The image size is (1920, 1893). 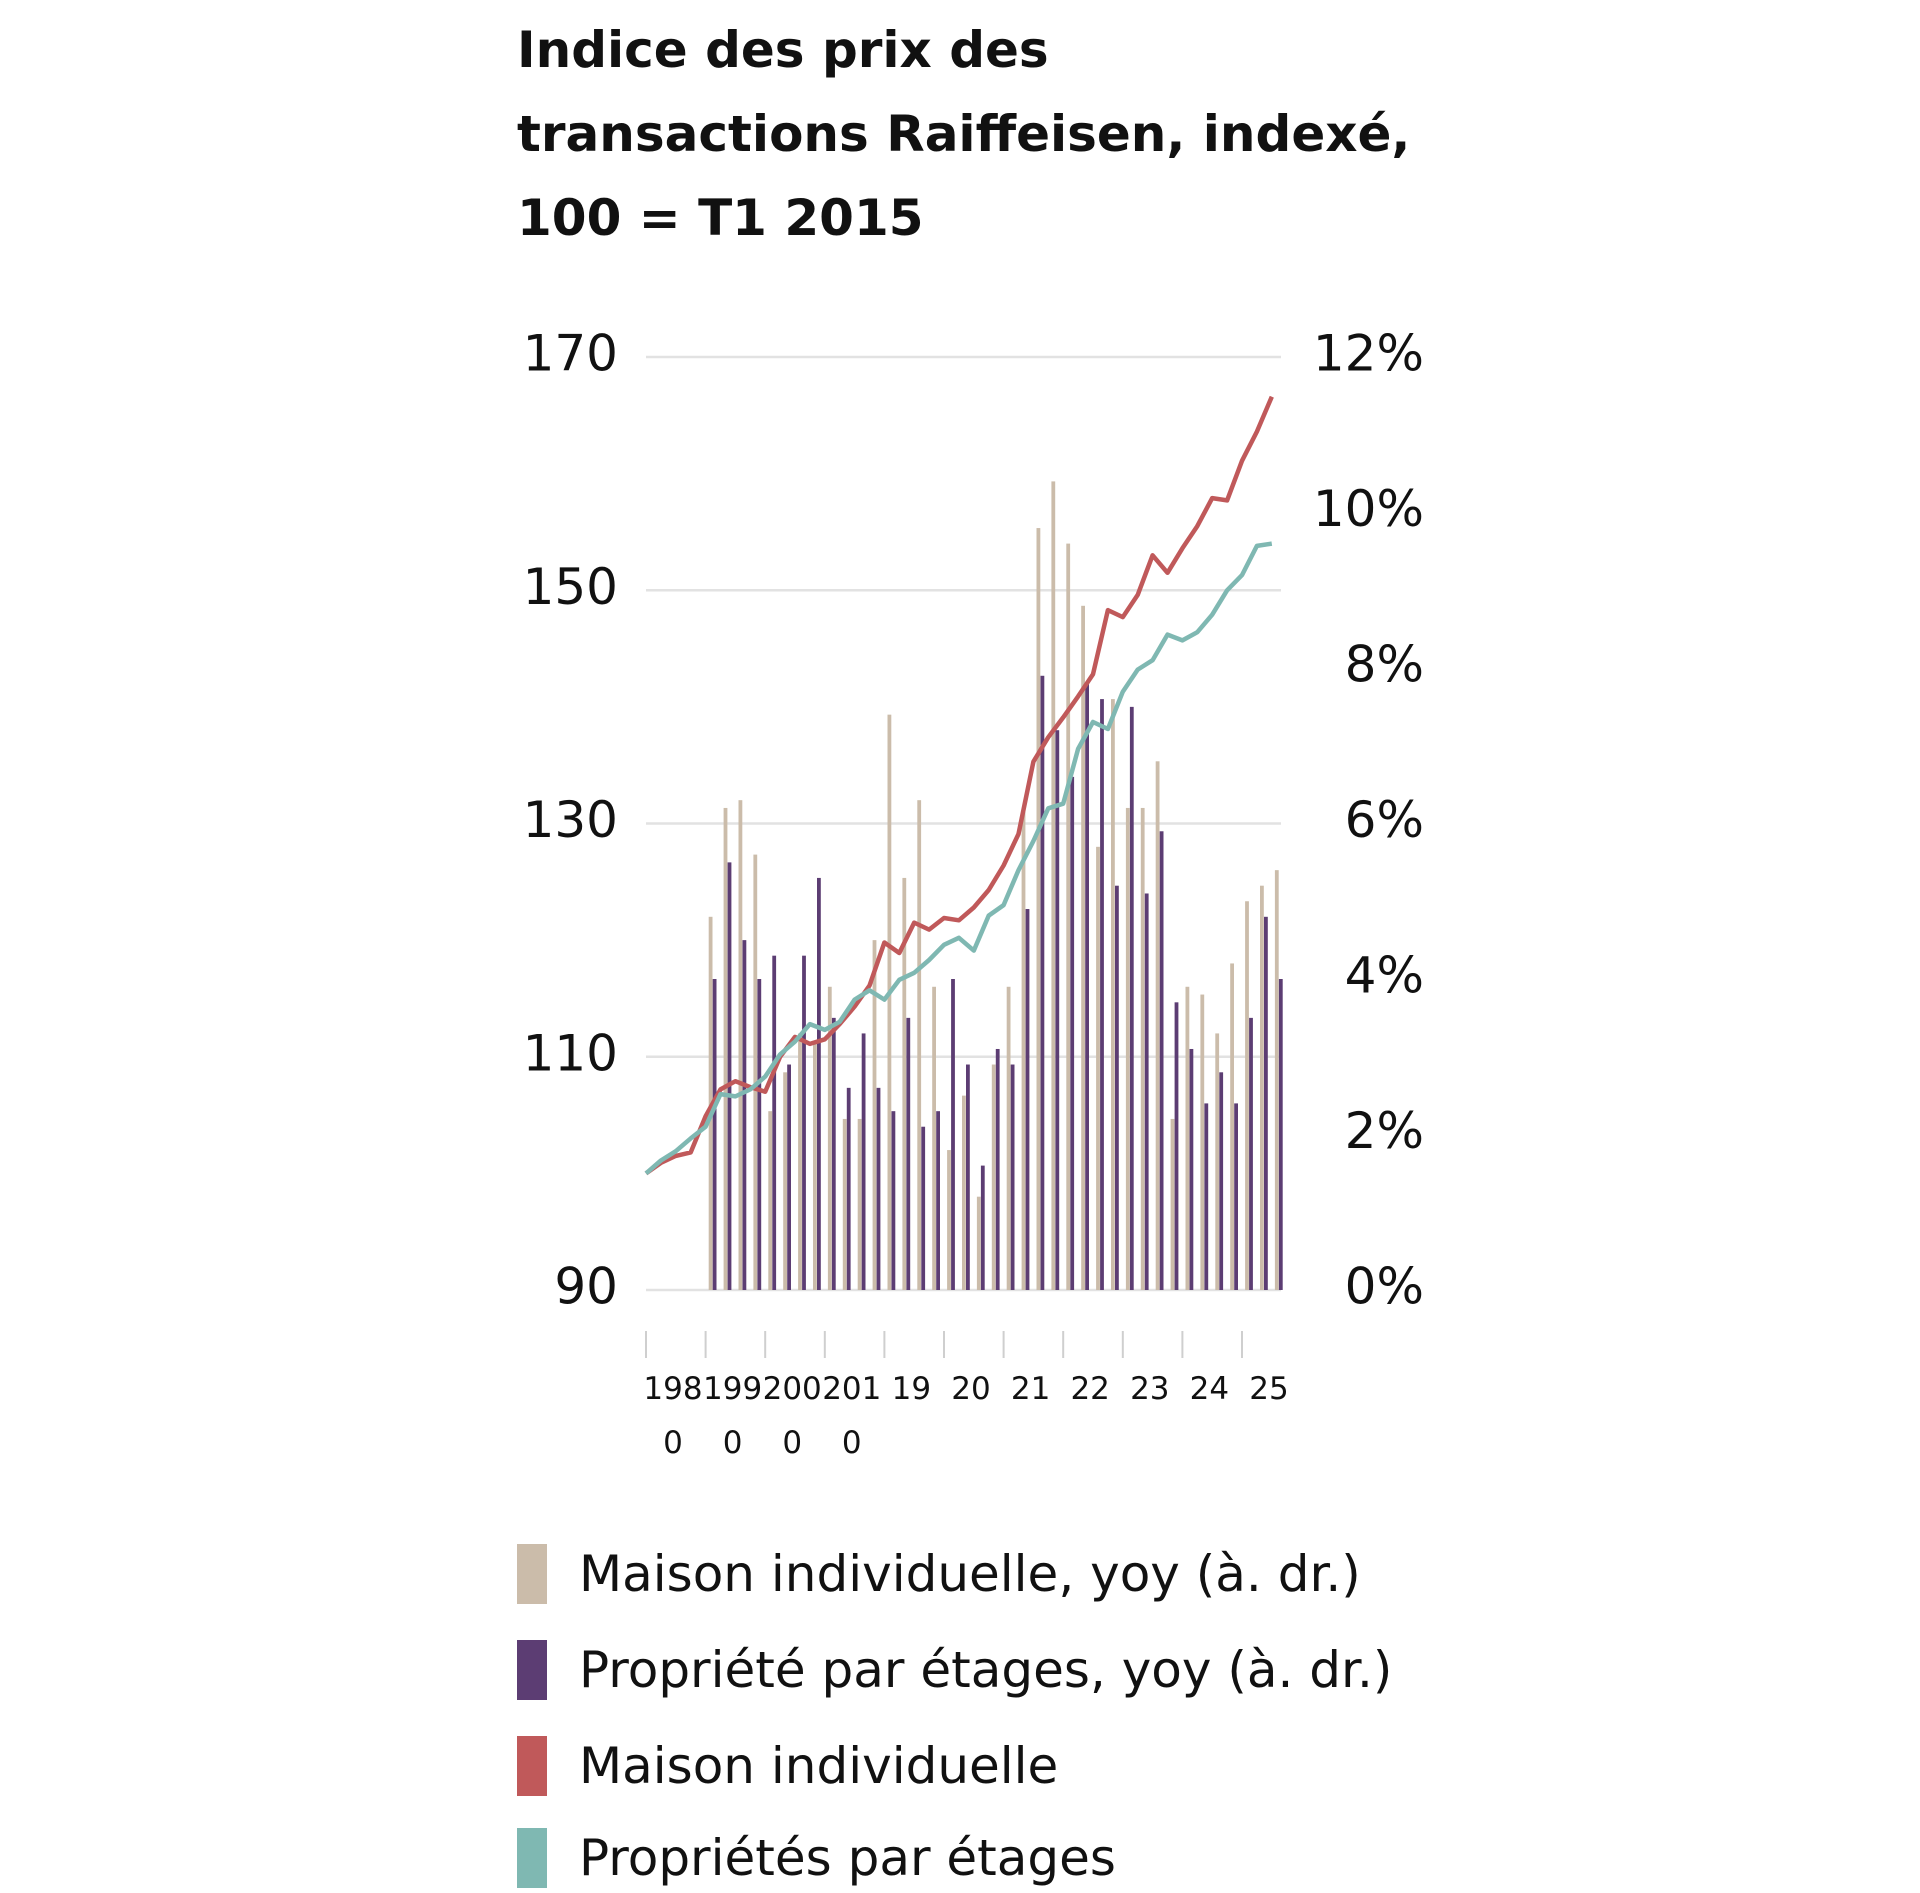 I want to click on x-tick-label: 20, so click(x=971, y=1389).